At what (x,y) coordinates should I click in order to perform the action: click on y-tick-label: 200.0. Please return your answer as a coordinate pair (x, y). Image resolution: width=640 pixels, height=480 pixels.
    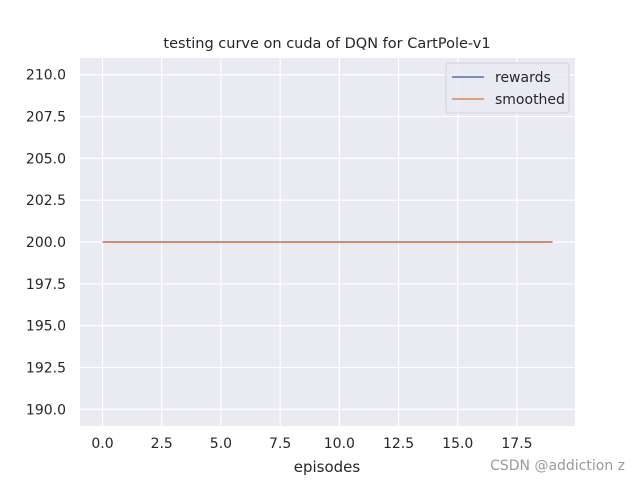
    Looking at the image, I should click on (46, 243).